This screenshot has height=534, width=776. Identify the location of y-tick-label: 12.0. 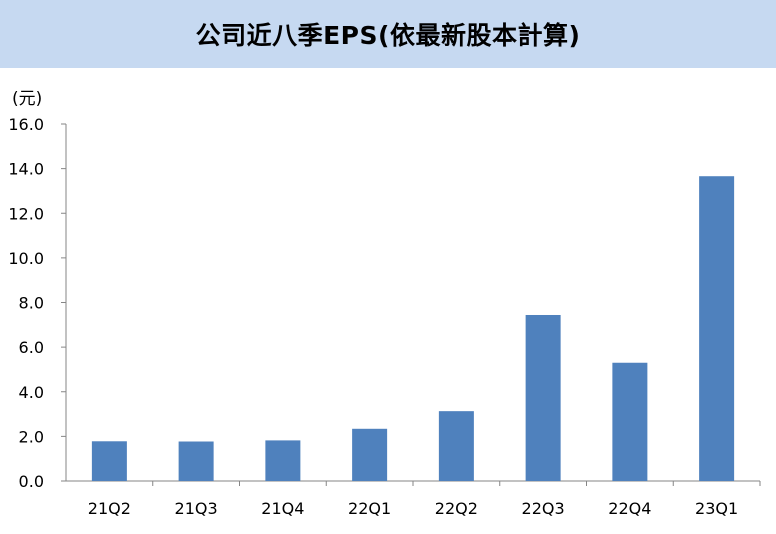
(26, 213).